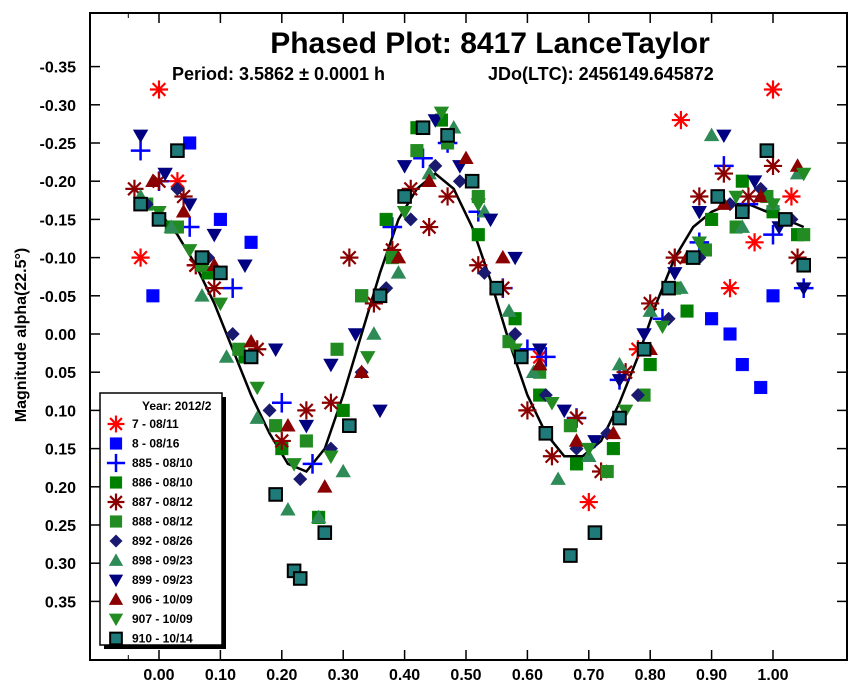  Describe the element at coordinates (60, 564) in the screenshot. I see `y-tick-label: 0.30` at that location.